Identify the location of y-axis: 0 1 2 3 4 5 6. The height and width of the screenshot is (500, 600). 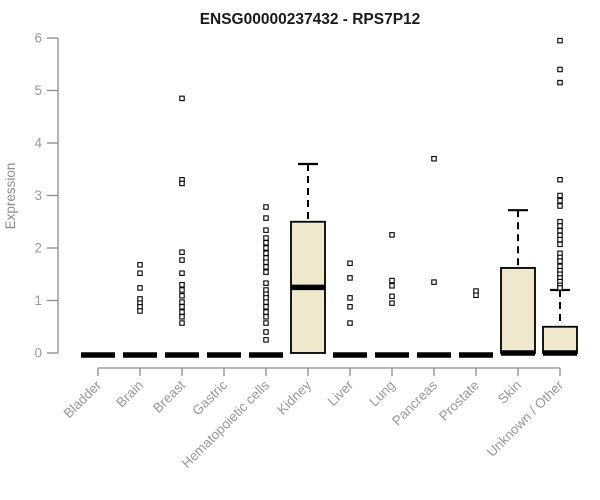
(46, 196).